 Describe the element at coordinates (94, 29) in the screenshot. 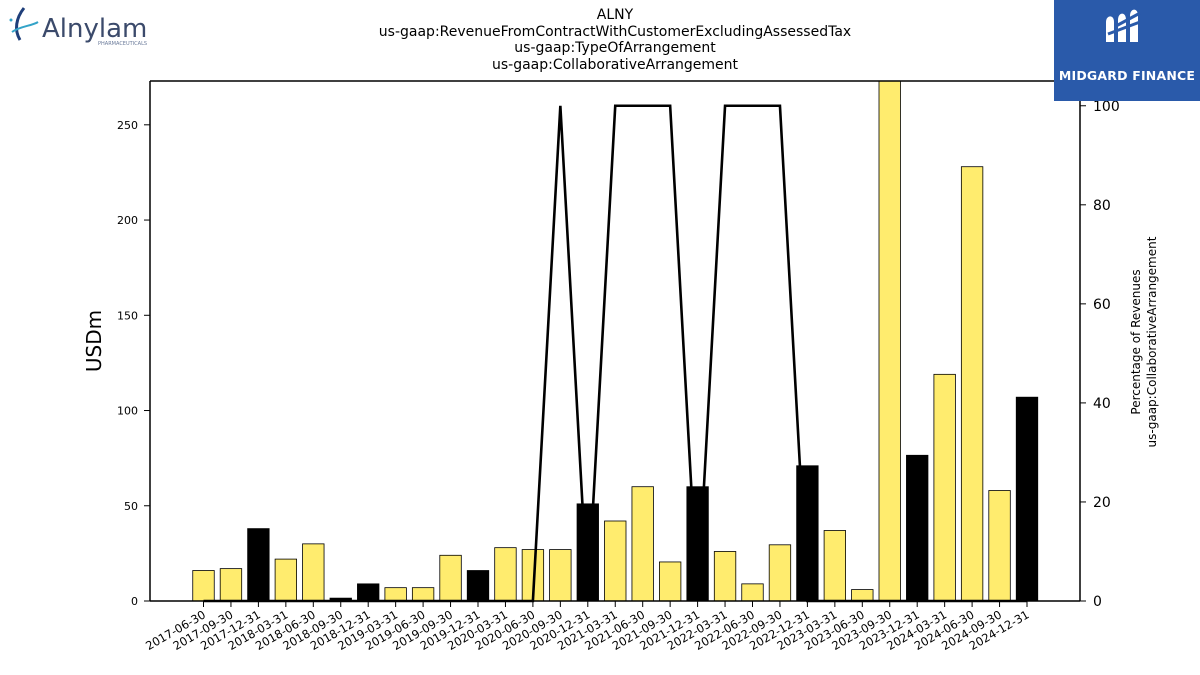

I see `alnylam-wordmark: Alnylam` at that location.